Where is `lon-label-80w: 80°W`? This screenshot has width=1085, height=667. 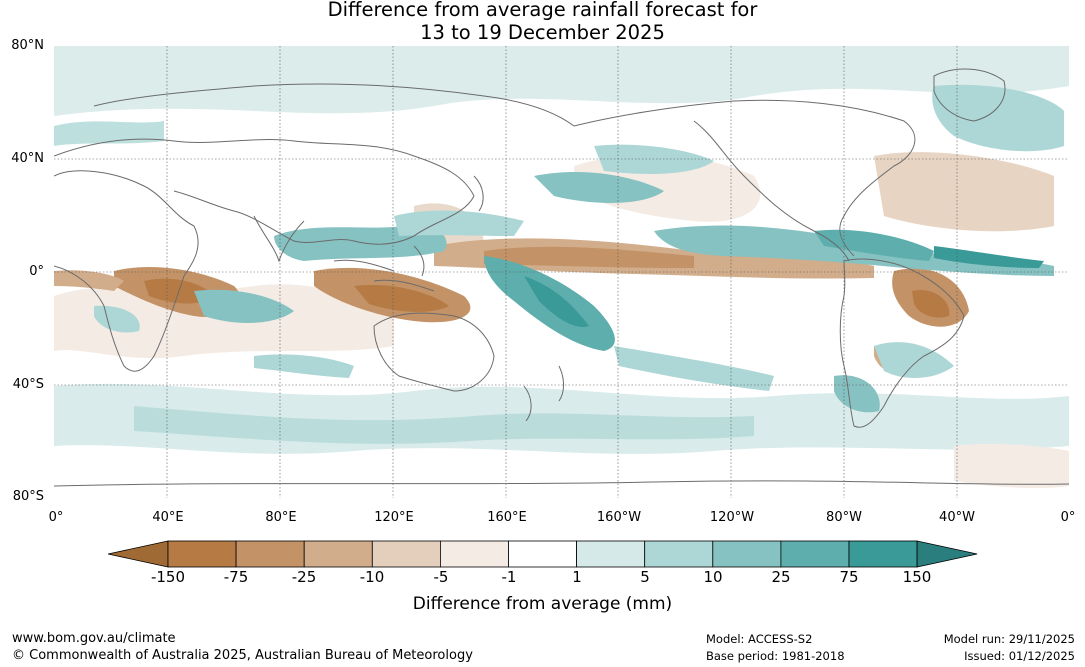 lon-label-80w: 80°W is located at coordinates (844, 517).